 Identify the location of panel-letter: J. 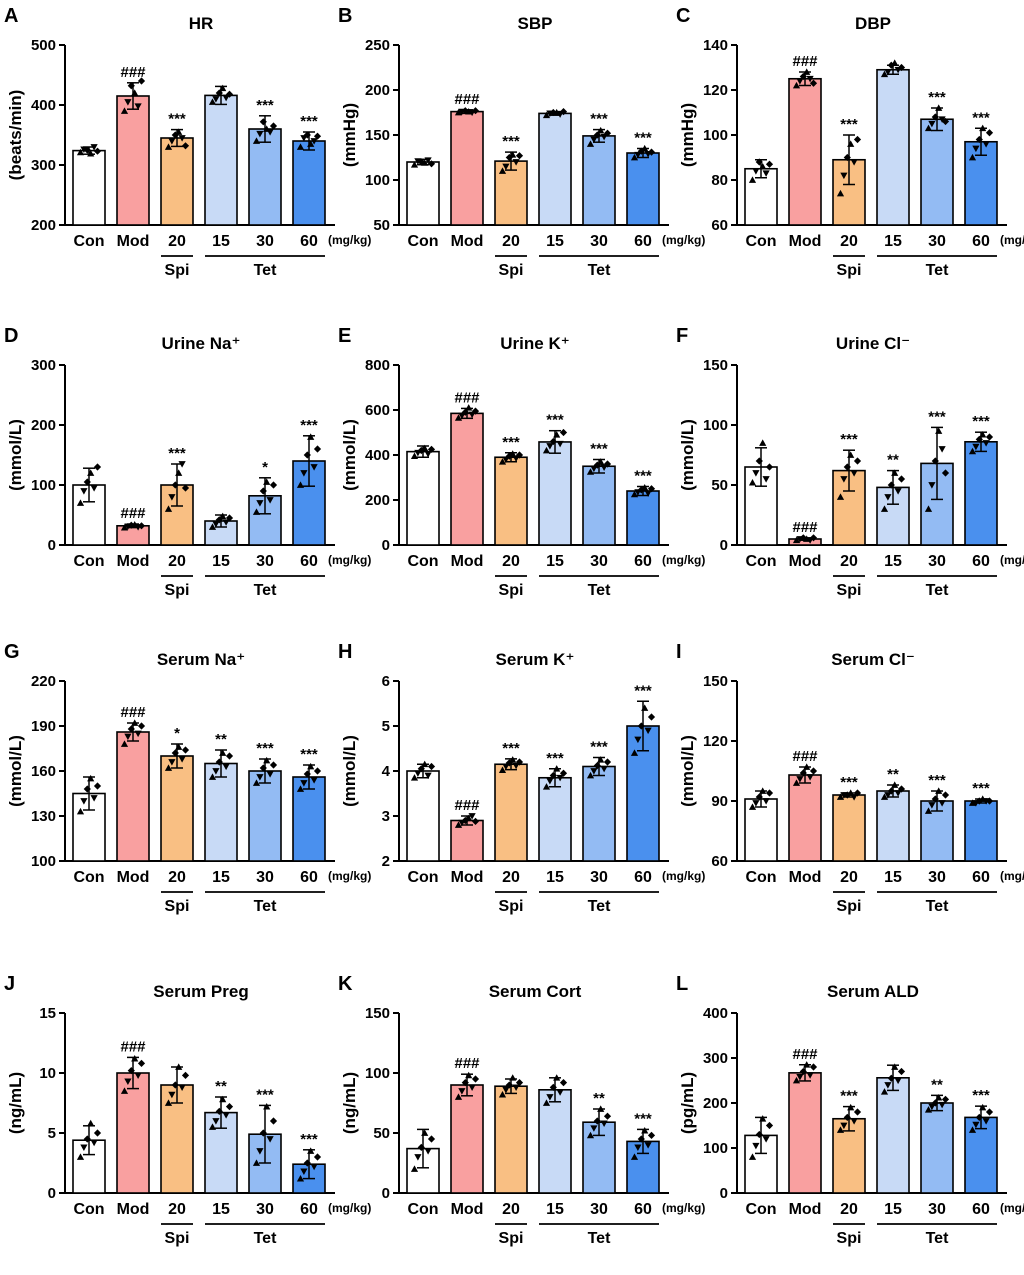
(9, 984).